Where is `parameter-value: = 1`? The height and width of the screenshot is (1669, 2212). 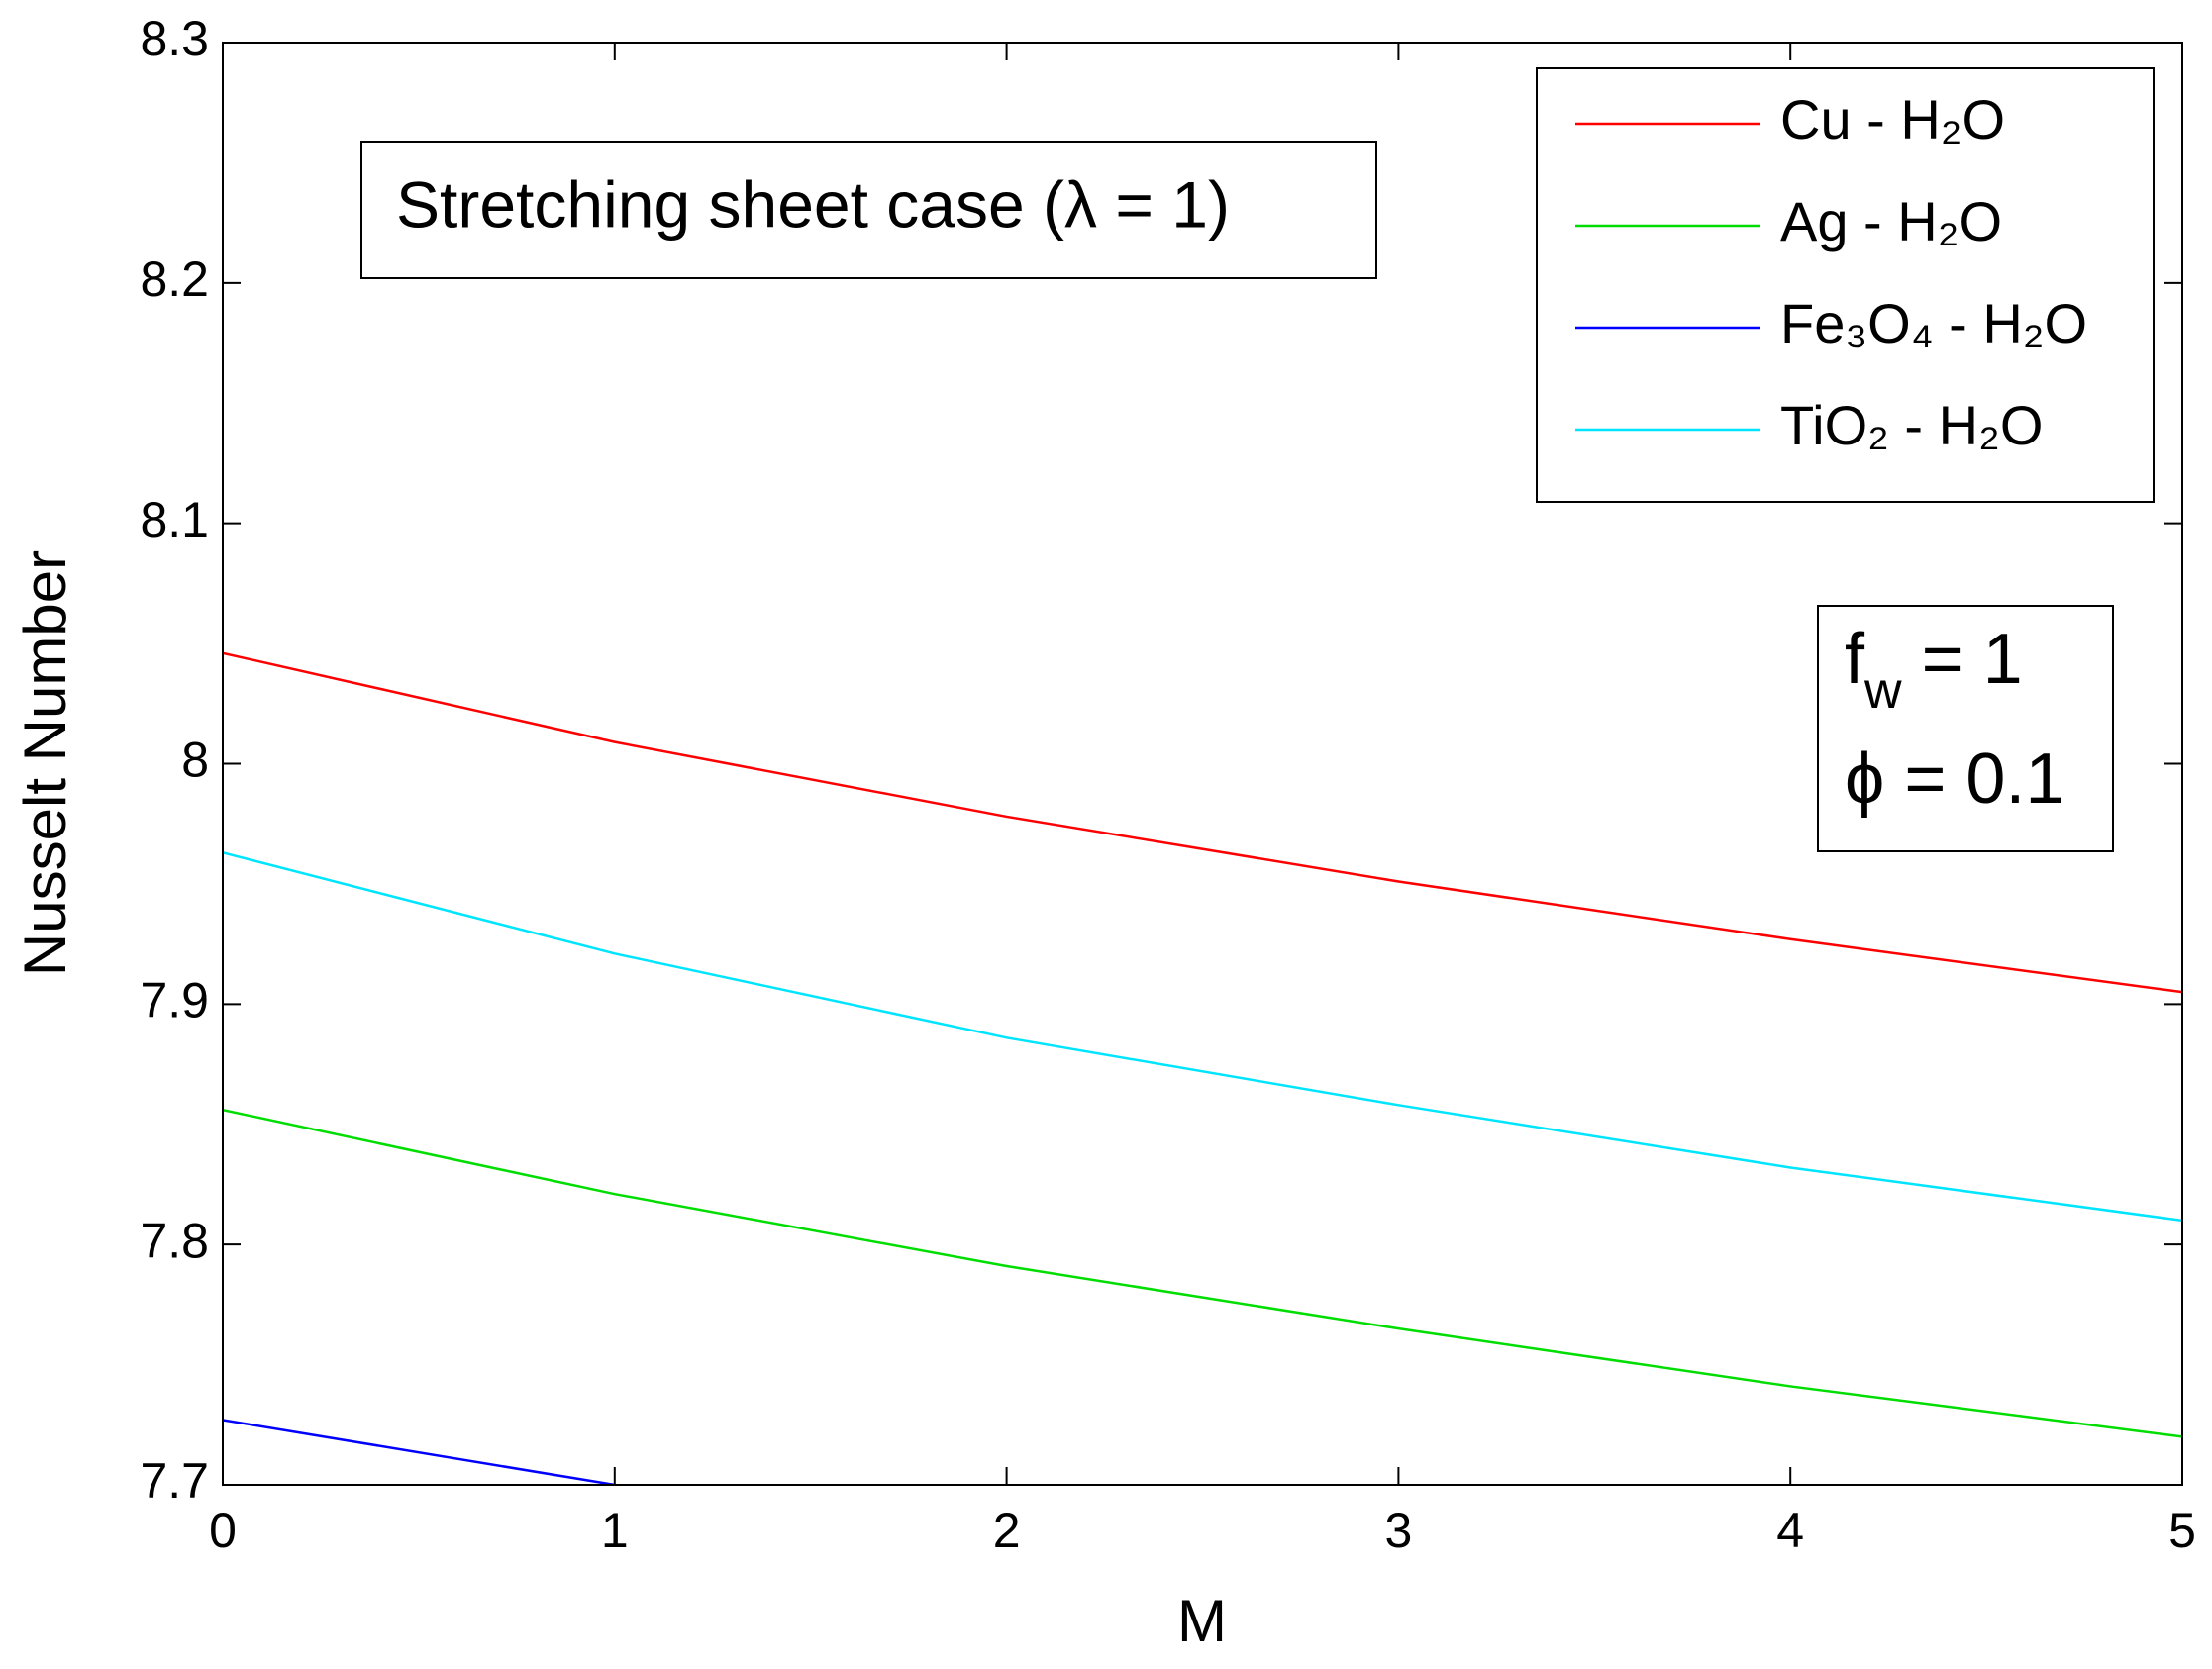 parameter-value: = 1 is located at coordinates (1962, 659).